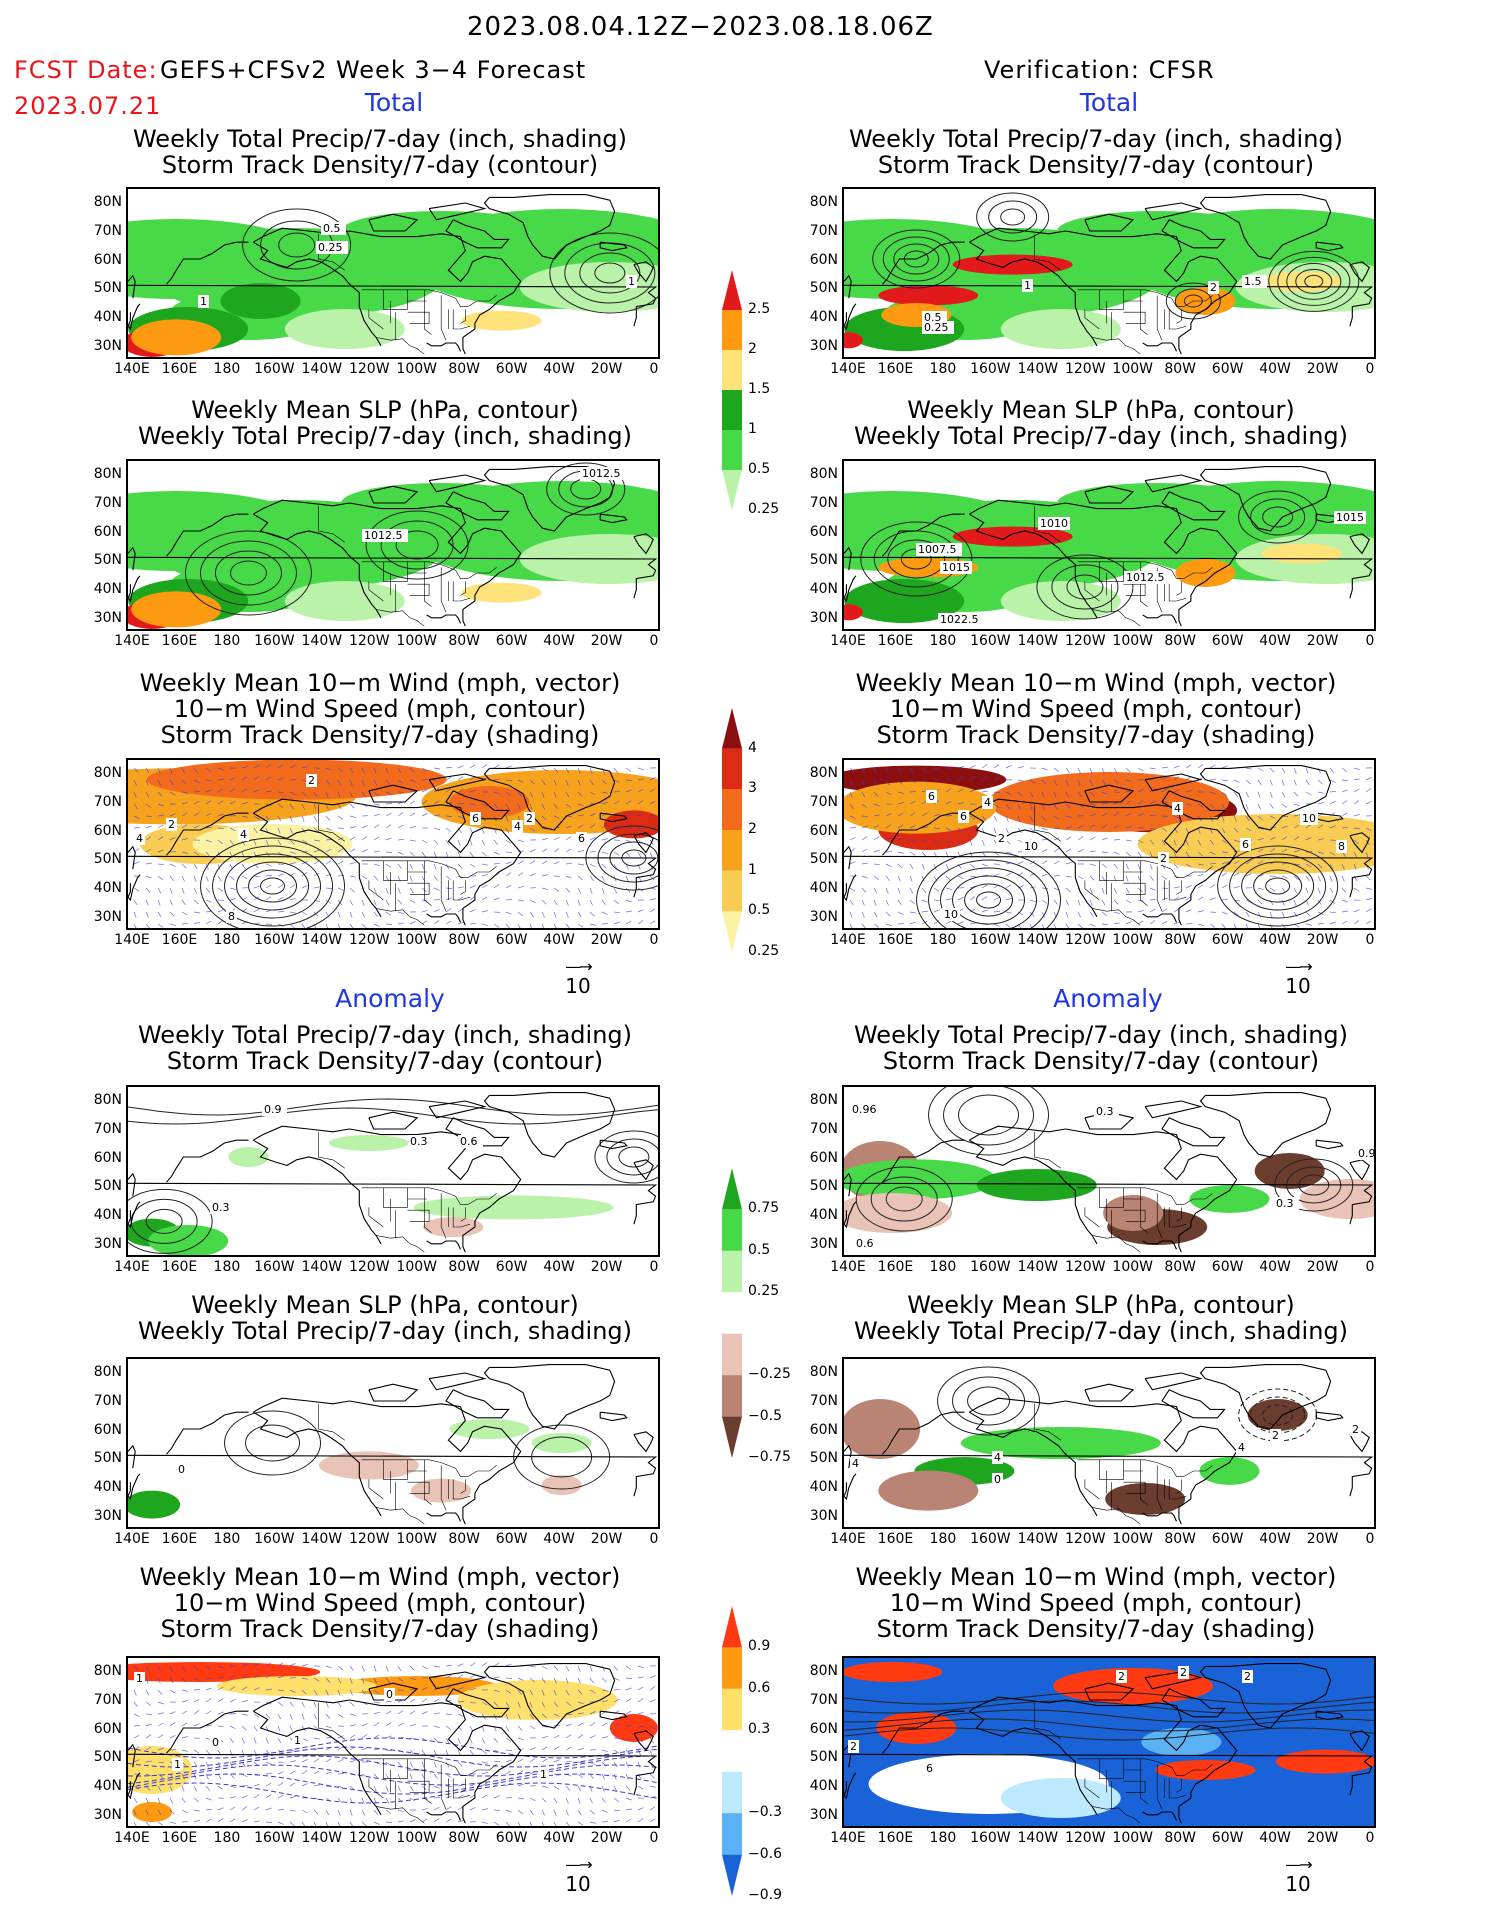 Image resolution: width=1487 pixels, height=1925 pixels. Describe the element at coordinates (937, 549) in the screenshot. I see `contour-label: 1007.5` at that location.